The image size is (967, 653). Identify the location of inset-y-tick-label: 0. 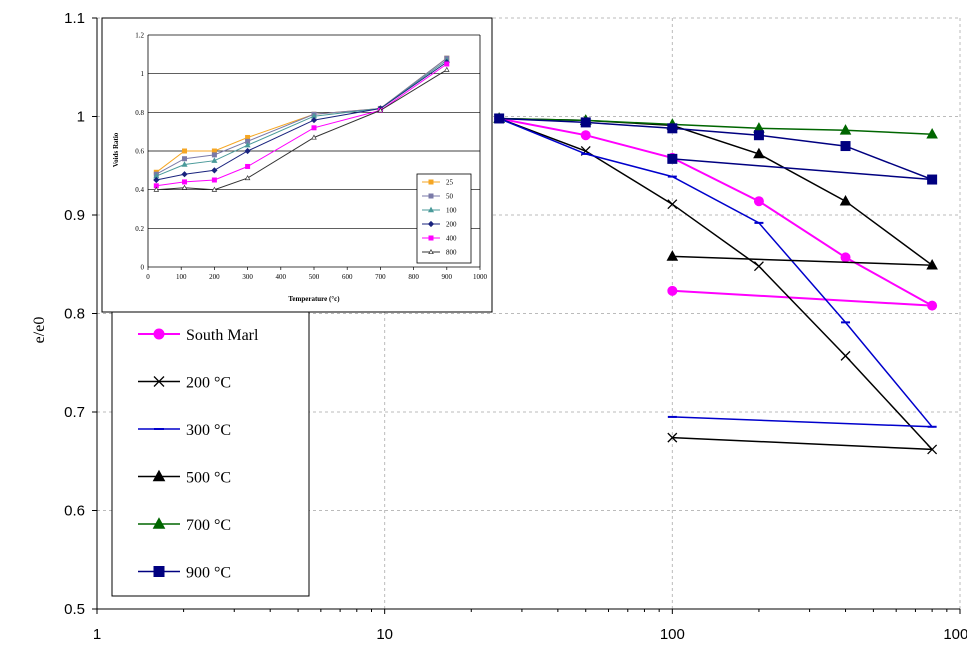
(143, 268).